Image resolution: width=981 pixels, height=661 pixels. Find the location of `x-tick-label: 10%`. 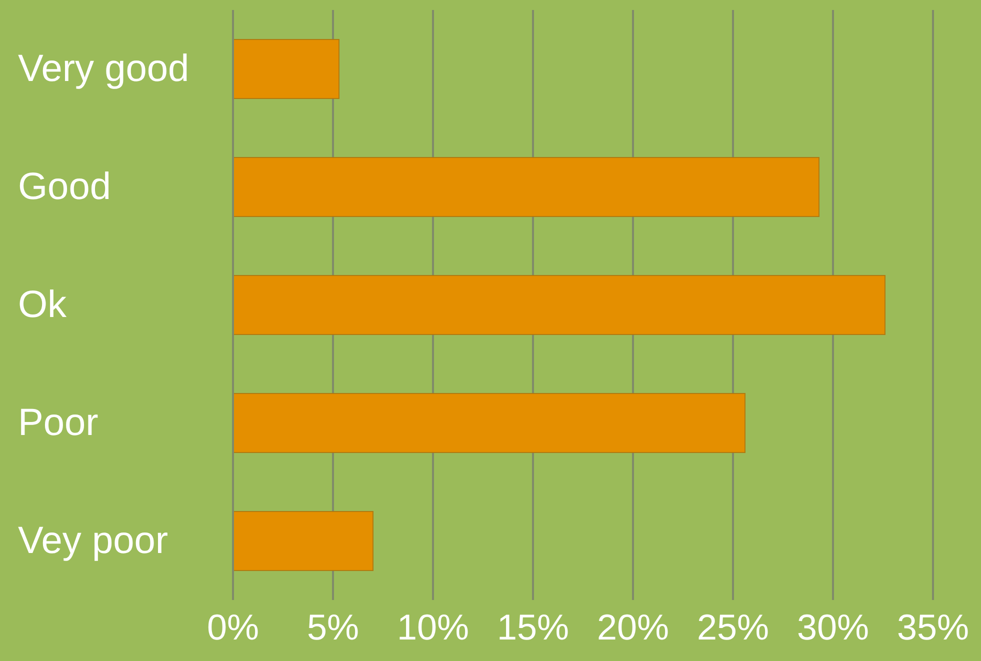

x-tick-label: 10% is located at coordinates (433, 627).